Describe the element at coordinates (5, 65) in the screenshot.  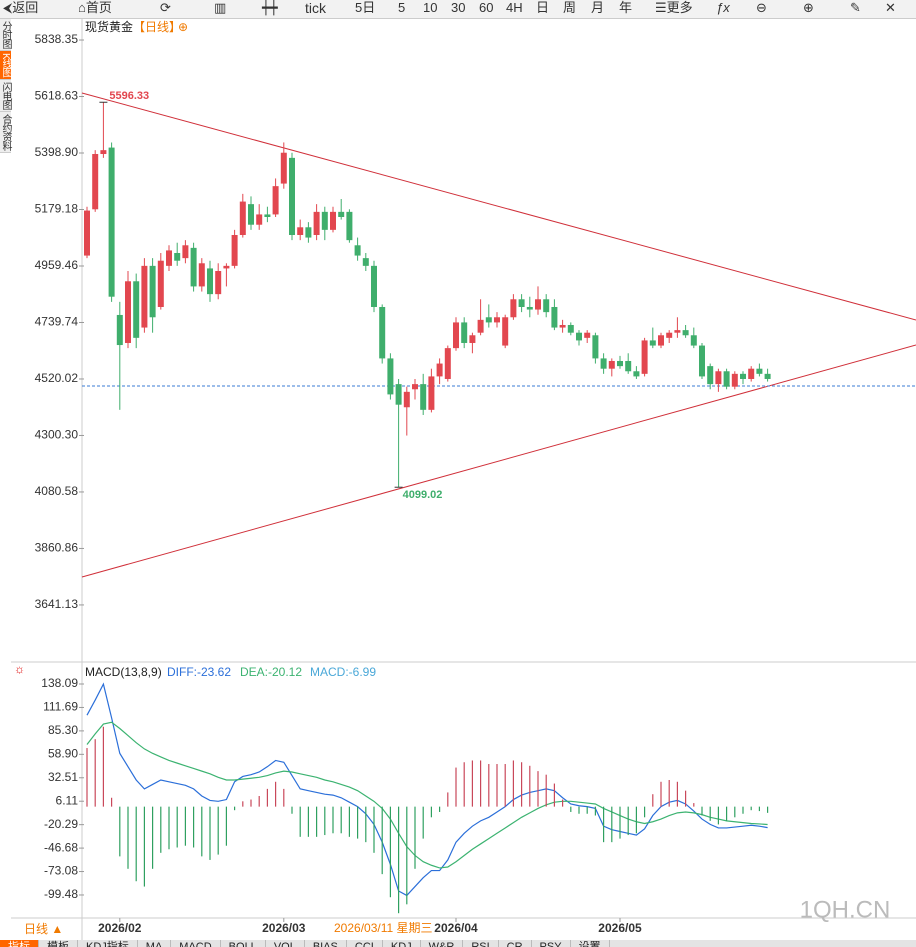
I see `side-tab: K线图` at that location.